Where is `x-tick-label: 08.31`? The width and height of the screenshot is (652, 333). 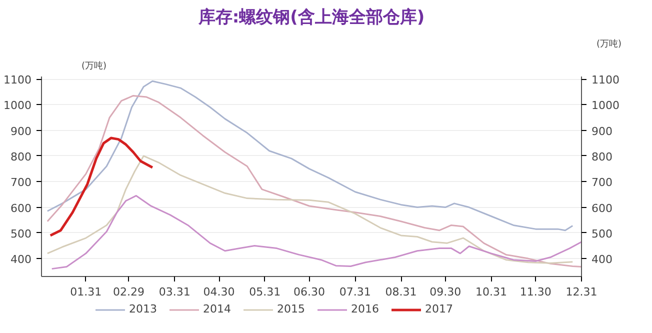 x-tick-label: 08.31 is located at coordinates (401, 292).